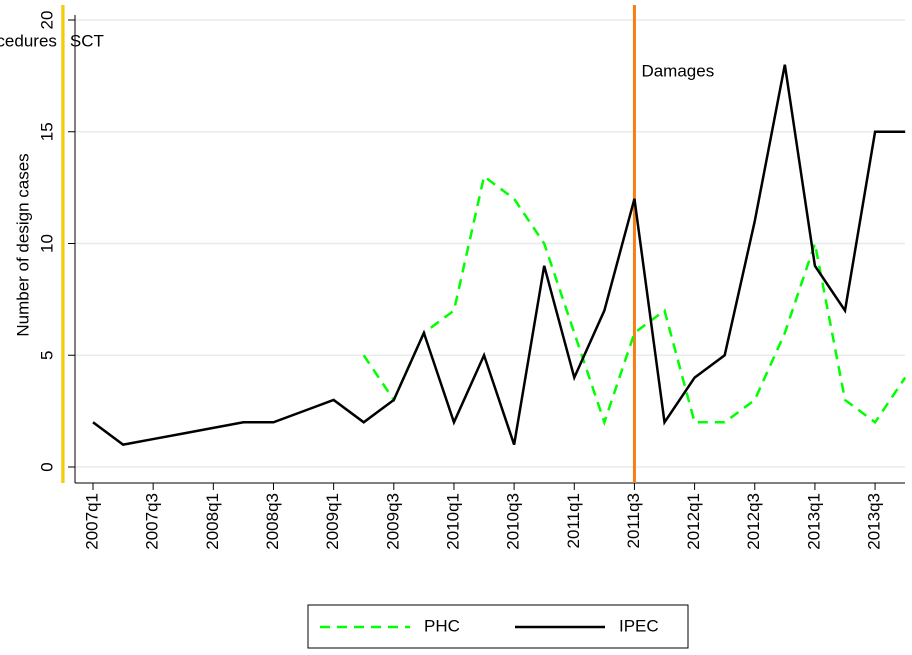 The width and height of the screenshot is (912, 655). What do you see at coordinates (753, 521) in the screenshot?
I see `x-tick-label: 2012q3` at bounding box center [753, 521].